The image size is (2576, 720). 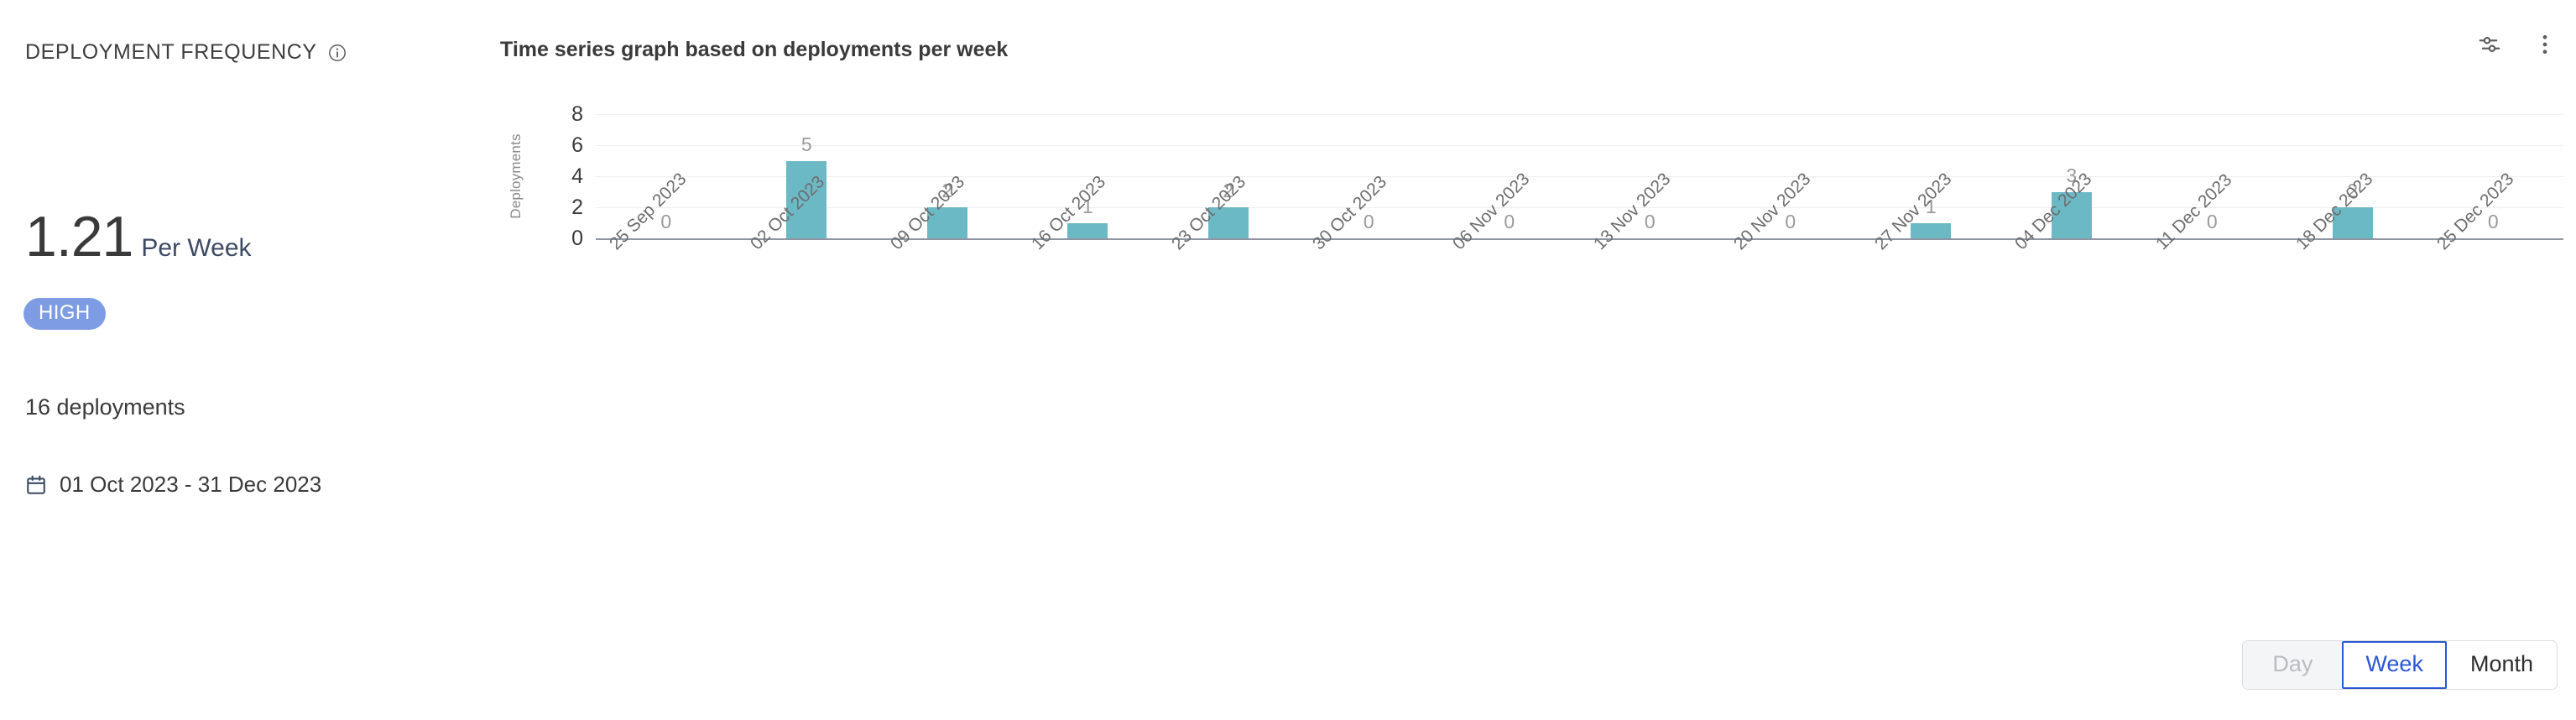 What do you see at coordinates (105, 407) in the screenshot?
I see `deployments-count: 16 deployments` at bounding box center [105, 407].